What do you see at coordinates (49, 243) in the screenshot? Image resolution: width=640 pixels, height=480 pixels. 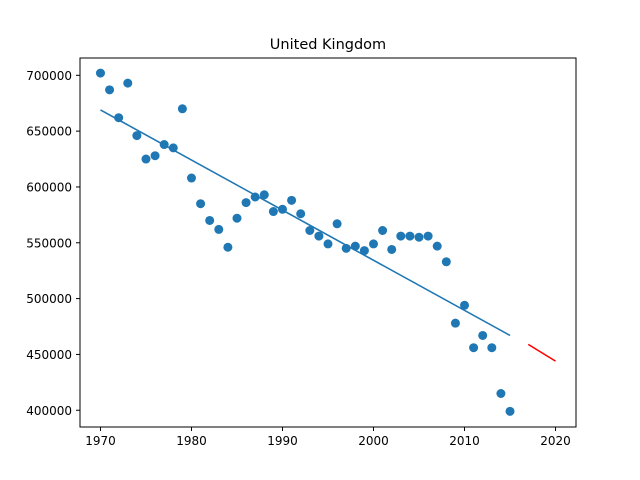 I see `y-tick-label: 550000` at bounding box center [49, 243].